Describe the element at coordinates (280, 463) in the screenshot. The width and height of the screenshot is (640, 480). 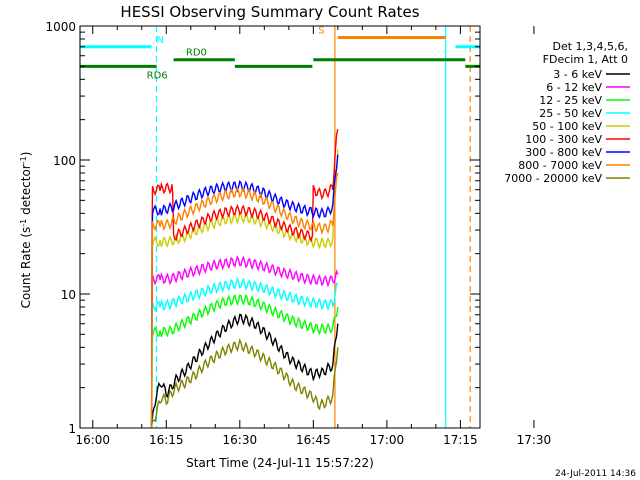
I see `x-axis-label: Start Time (24-Jul-11 15:57:22)` at that location.